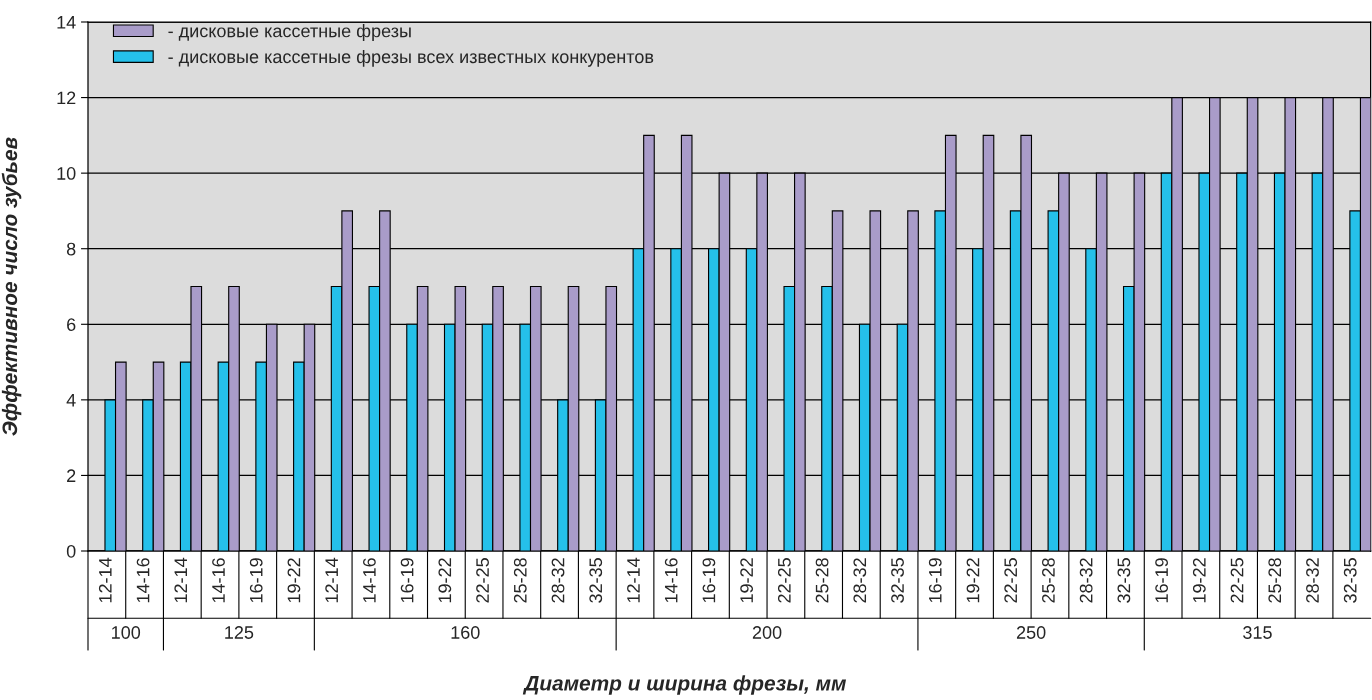 The image size is (1372, 700). I want to click on legend-label: - дисковые кассетные фрезы всех известных конкурентов, so click(411, 58).